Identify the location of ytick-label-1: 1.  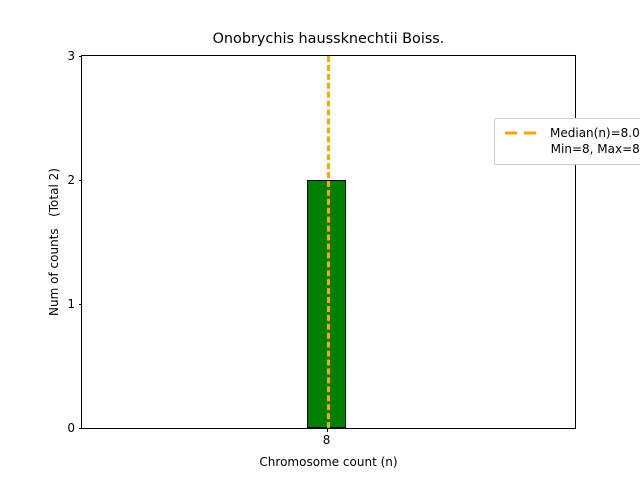
(71, 304).